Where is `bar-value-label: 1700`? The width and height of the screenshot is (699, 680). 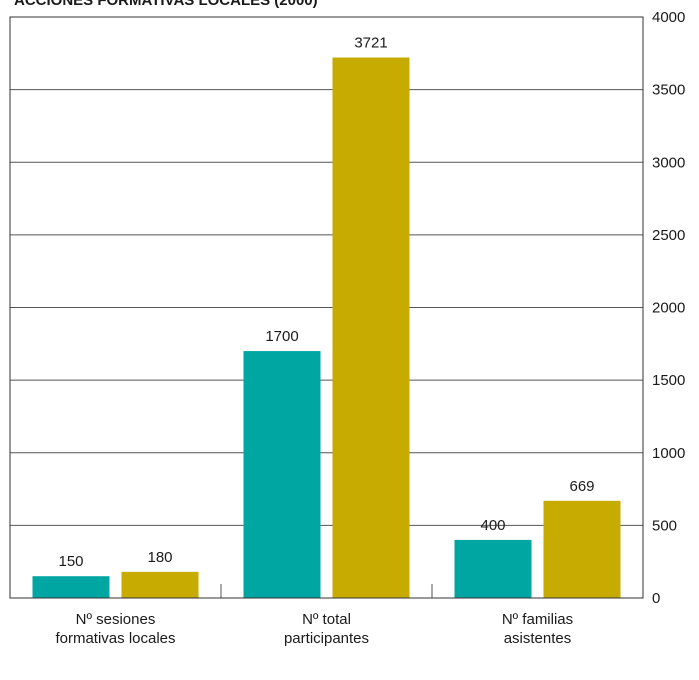 bar-value-label: 1700 is located at coordinates (281, 336).